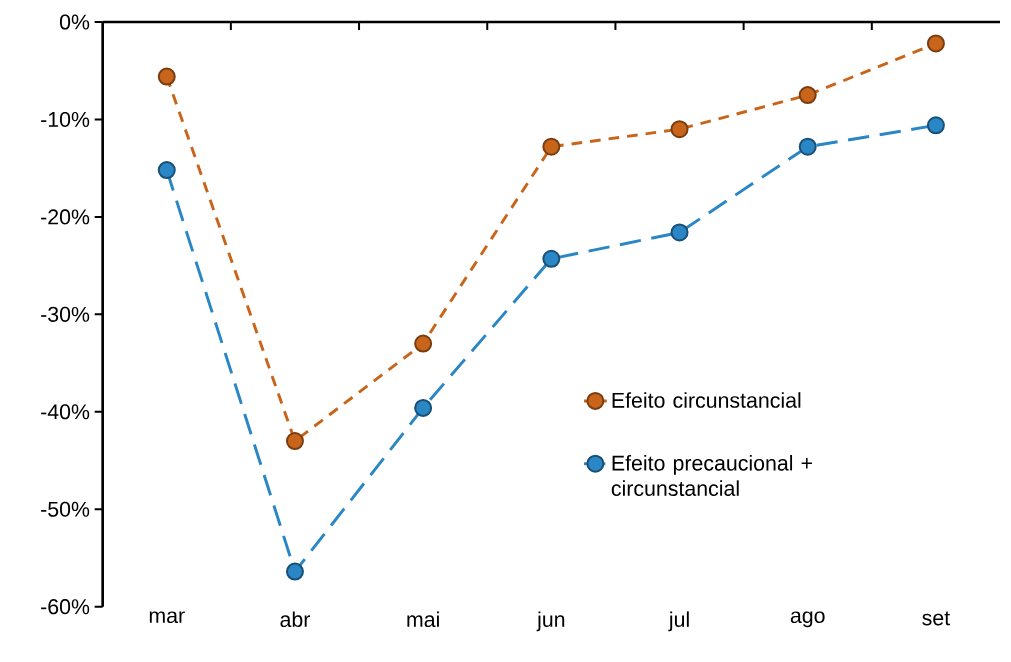  I want to click on legend-label: Efeito precaucional + circunstancial, so click(711, 475).